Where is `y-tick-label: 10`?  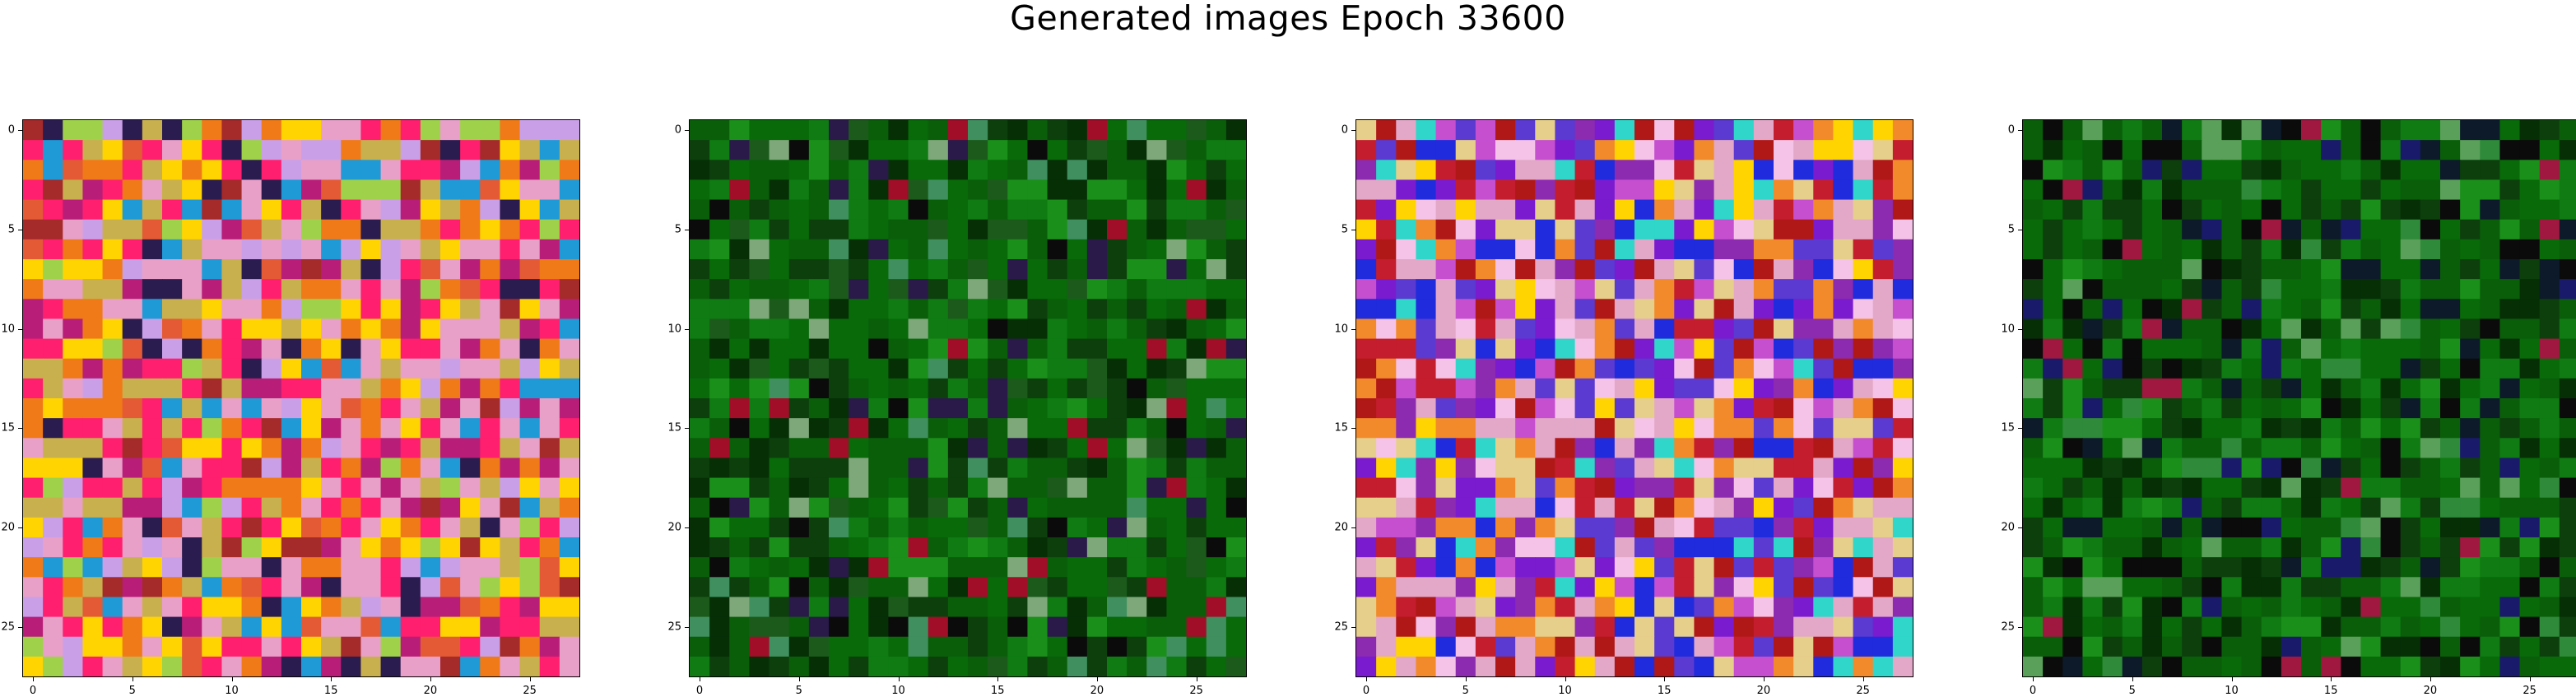 y-tick-label: 10 is located at coordinates (669, 329).